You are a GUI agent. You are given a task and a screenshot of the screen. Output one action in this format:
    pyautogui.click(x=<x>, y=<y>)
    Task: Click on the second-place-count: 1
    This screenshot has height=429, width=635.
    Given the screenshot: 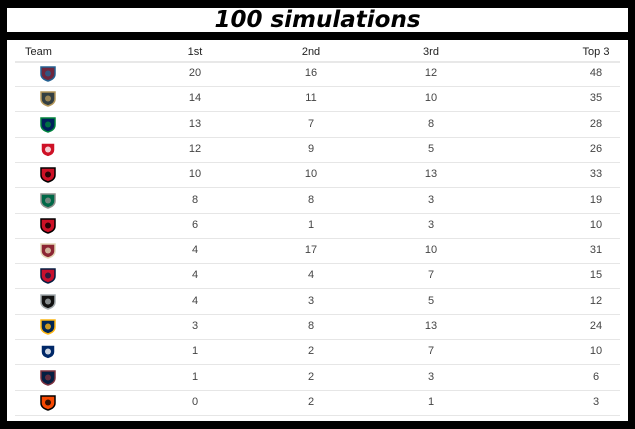 What is the action you would take?
    pyautogui.click(x=311, y=224)
    